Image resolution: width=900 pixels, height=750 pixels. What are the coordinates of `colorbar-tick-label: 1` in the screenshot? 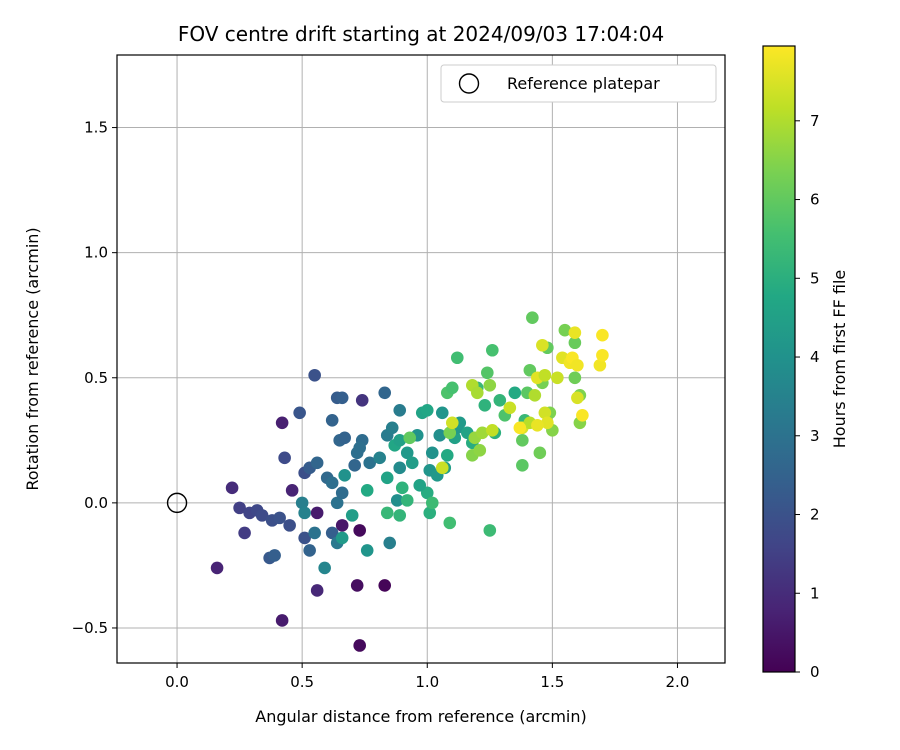 It's located at (815, 593).